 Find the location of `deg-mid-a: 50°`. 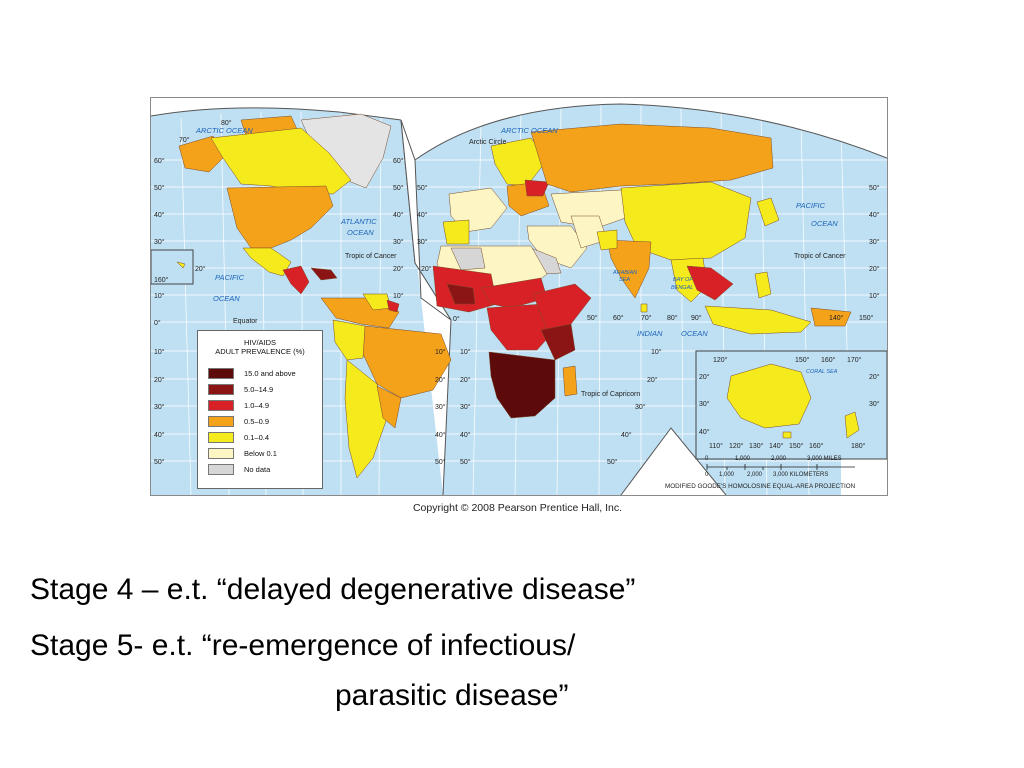

deg-mid-a: 50° is located at coordinates (398, 188).